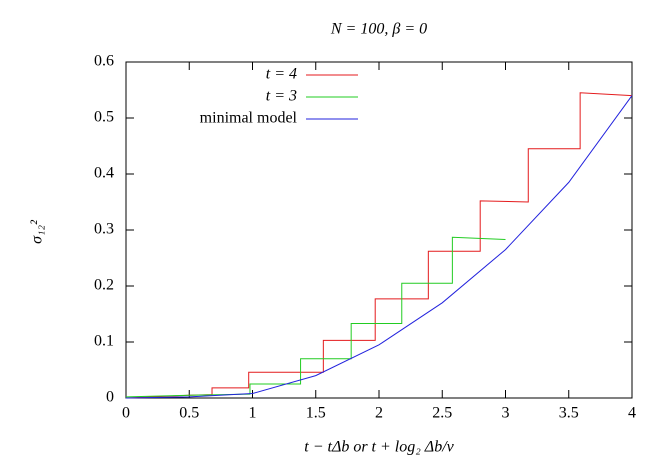 This screenshot has width=664, height=471. Describe the element at coordinates (253, 413) in the screenshot. I see `x-tick-label: 1` at that location.